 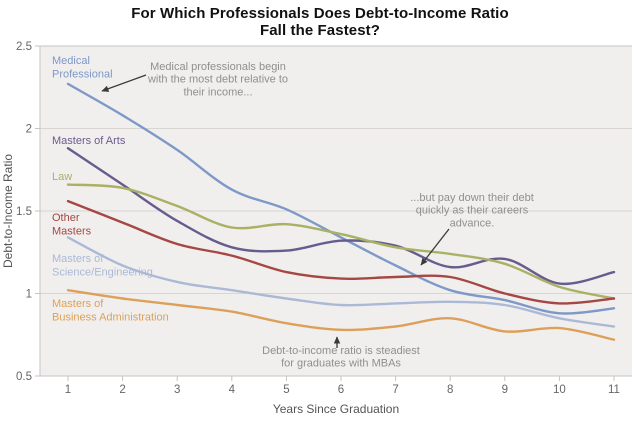 I want to click on annotation-3-line2: for graduates with MBAs, so click(x=341, y=364).